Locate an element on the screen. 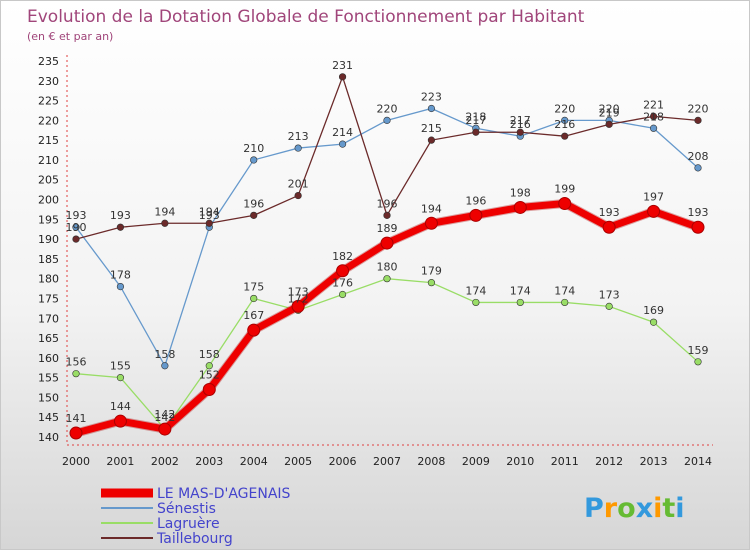  legend-label: Taillebourg is located at coordinates (194, 539).